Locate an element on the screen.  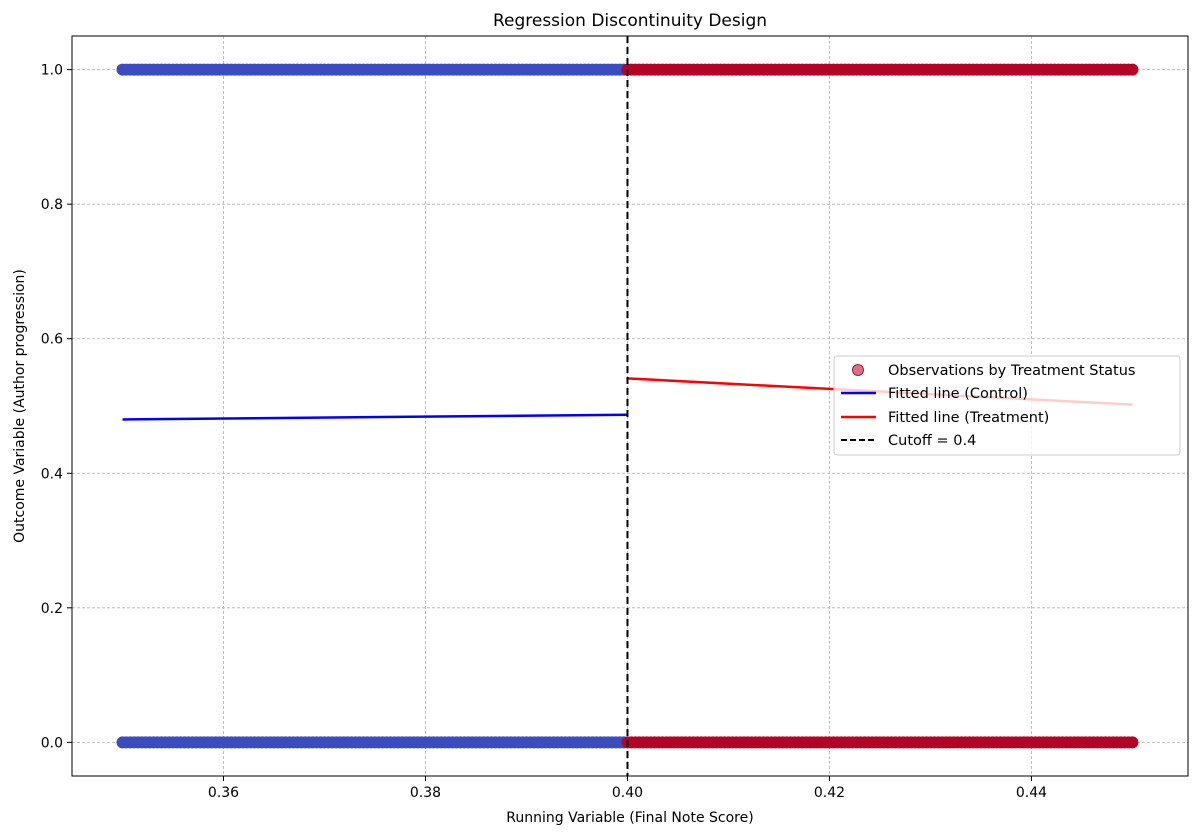
y-tick-label: 0.4 is located at coordinates (52, 474).